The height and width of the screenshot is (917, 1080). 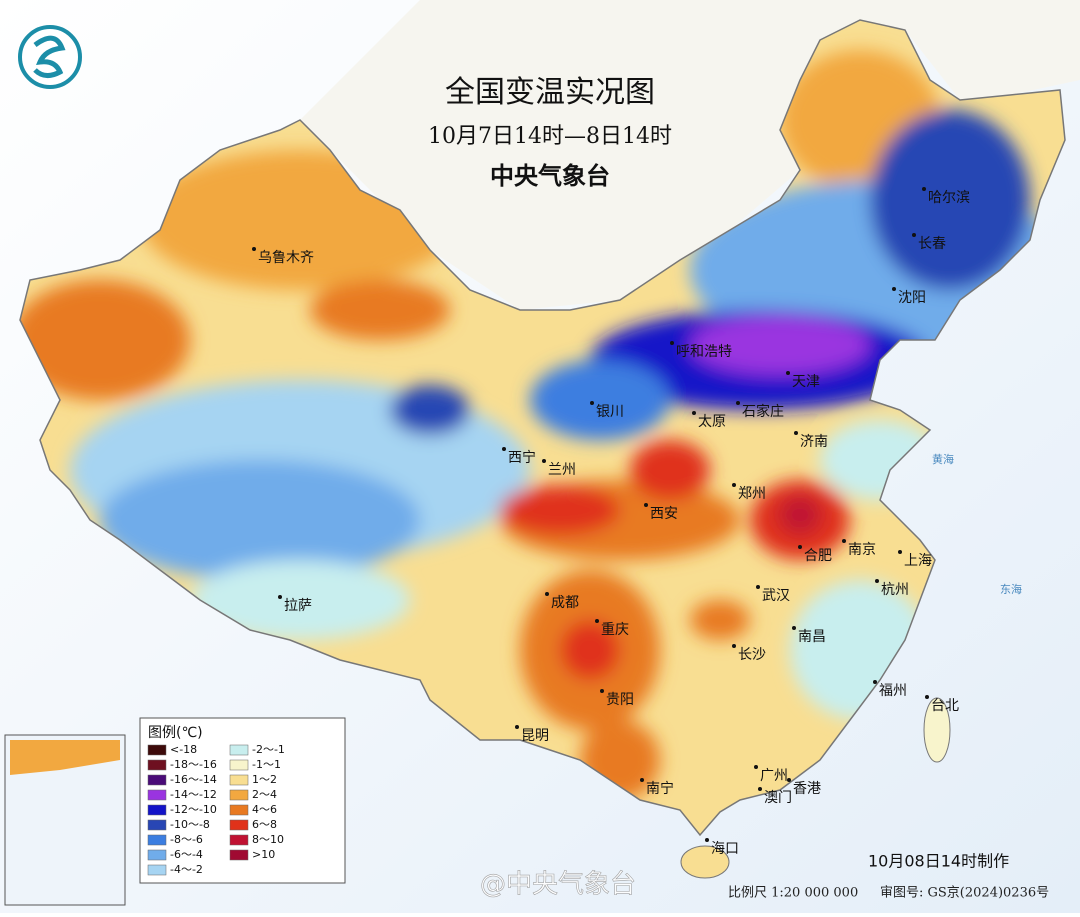 I want to click on legend-label: -12～-10, so click(x=193, y=809).